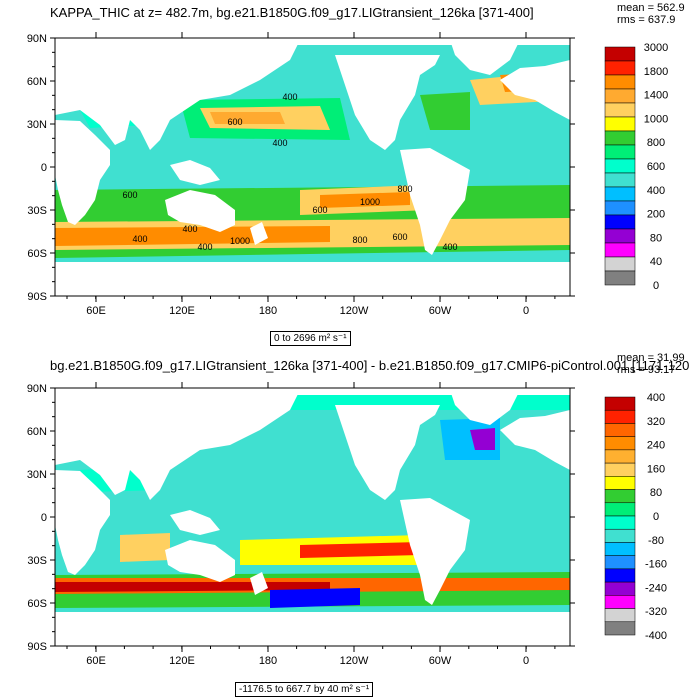 This screenshot has height=700, width=700. Describe the element at coordinates (195, 172) in the screenshot. I see `panel1-land-maritime` at that location.